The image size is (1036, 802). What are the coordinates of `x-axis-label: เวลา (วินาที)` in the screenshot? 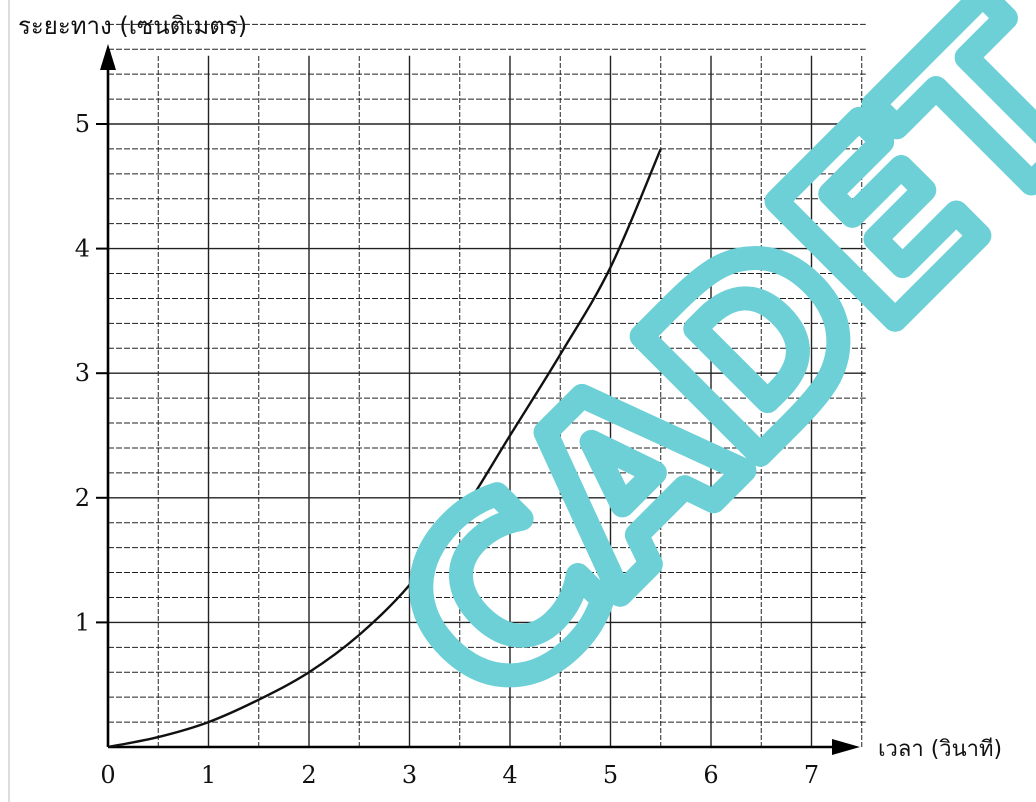 It's located at (940, 749).